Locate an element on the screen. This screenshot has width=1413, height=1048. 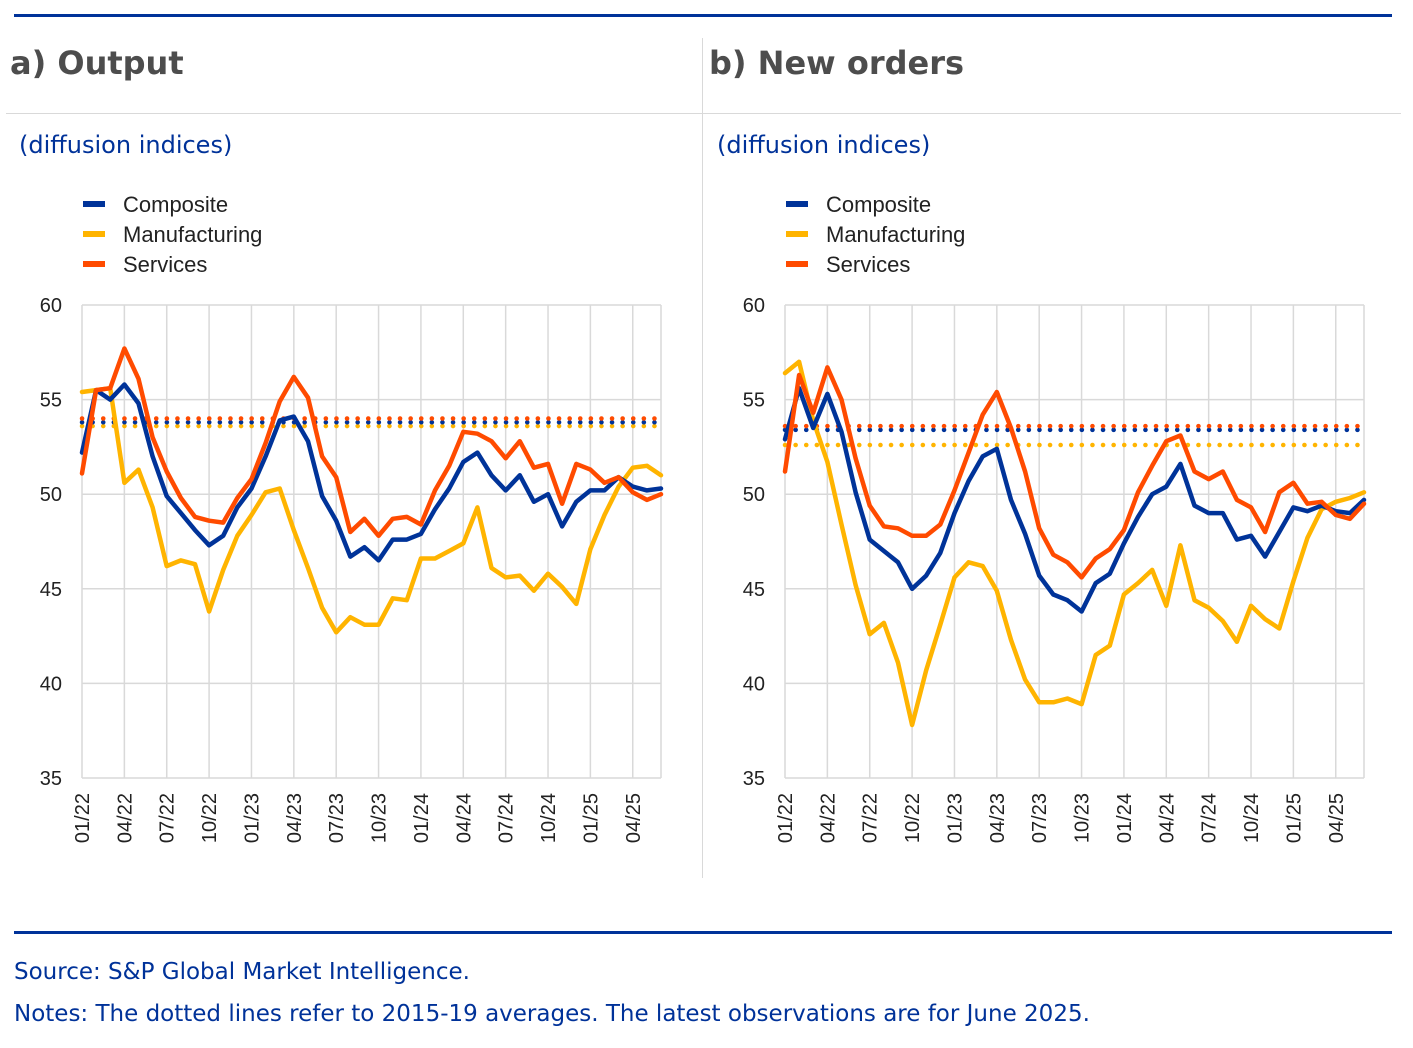
panel-title-output: a) Output is located at coordinates (97, 63).